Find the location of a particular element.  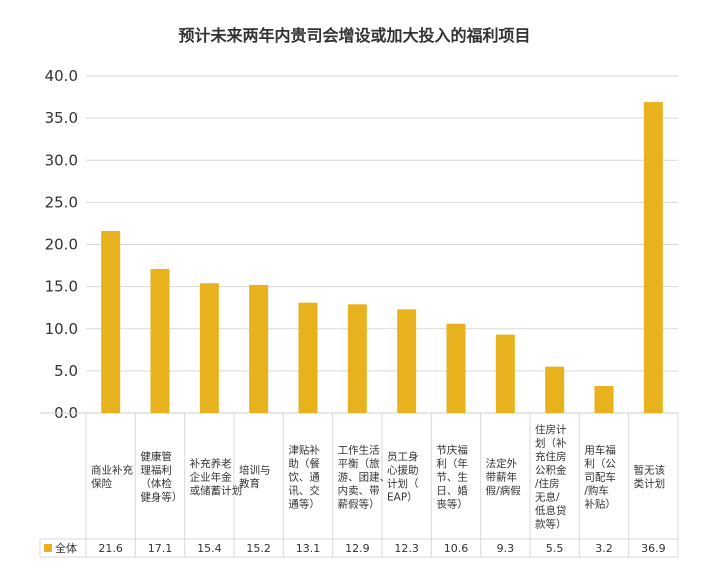

x-category-label-line: 补充养老 is located at coordinates (211, 463).